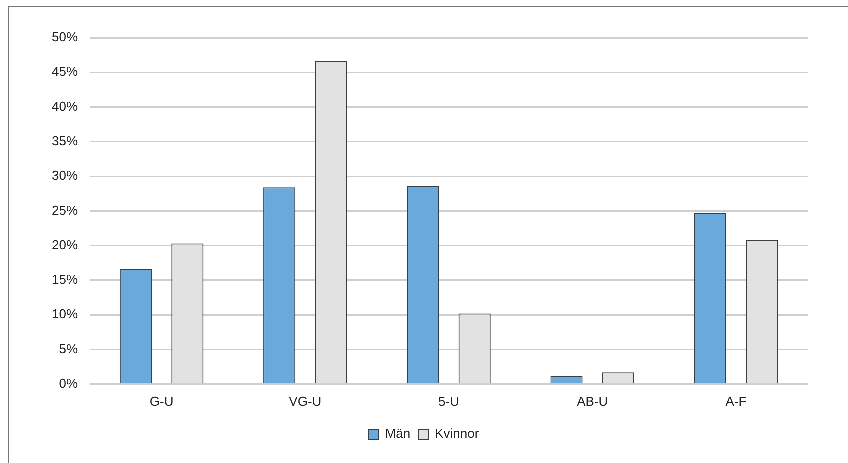  I want to click on x-tick-label: A-F, so click(736, 401).